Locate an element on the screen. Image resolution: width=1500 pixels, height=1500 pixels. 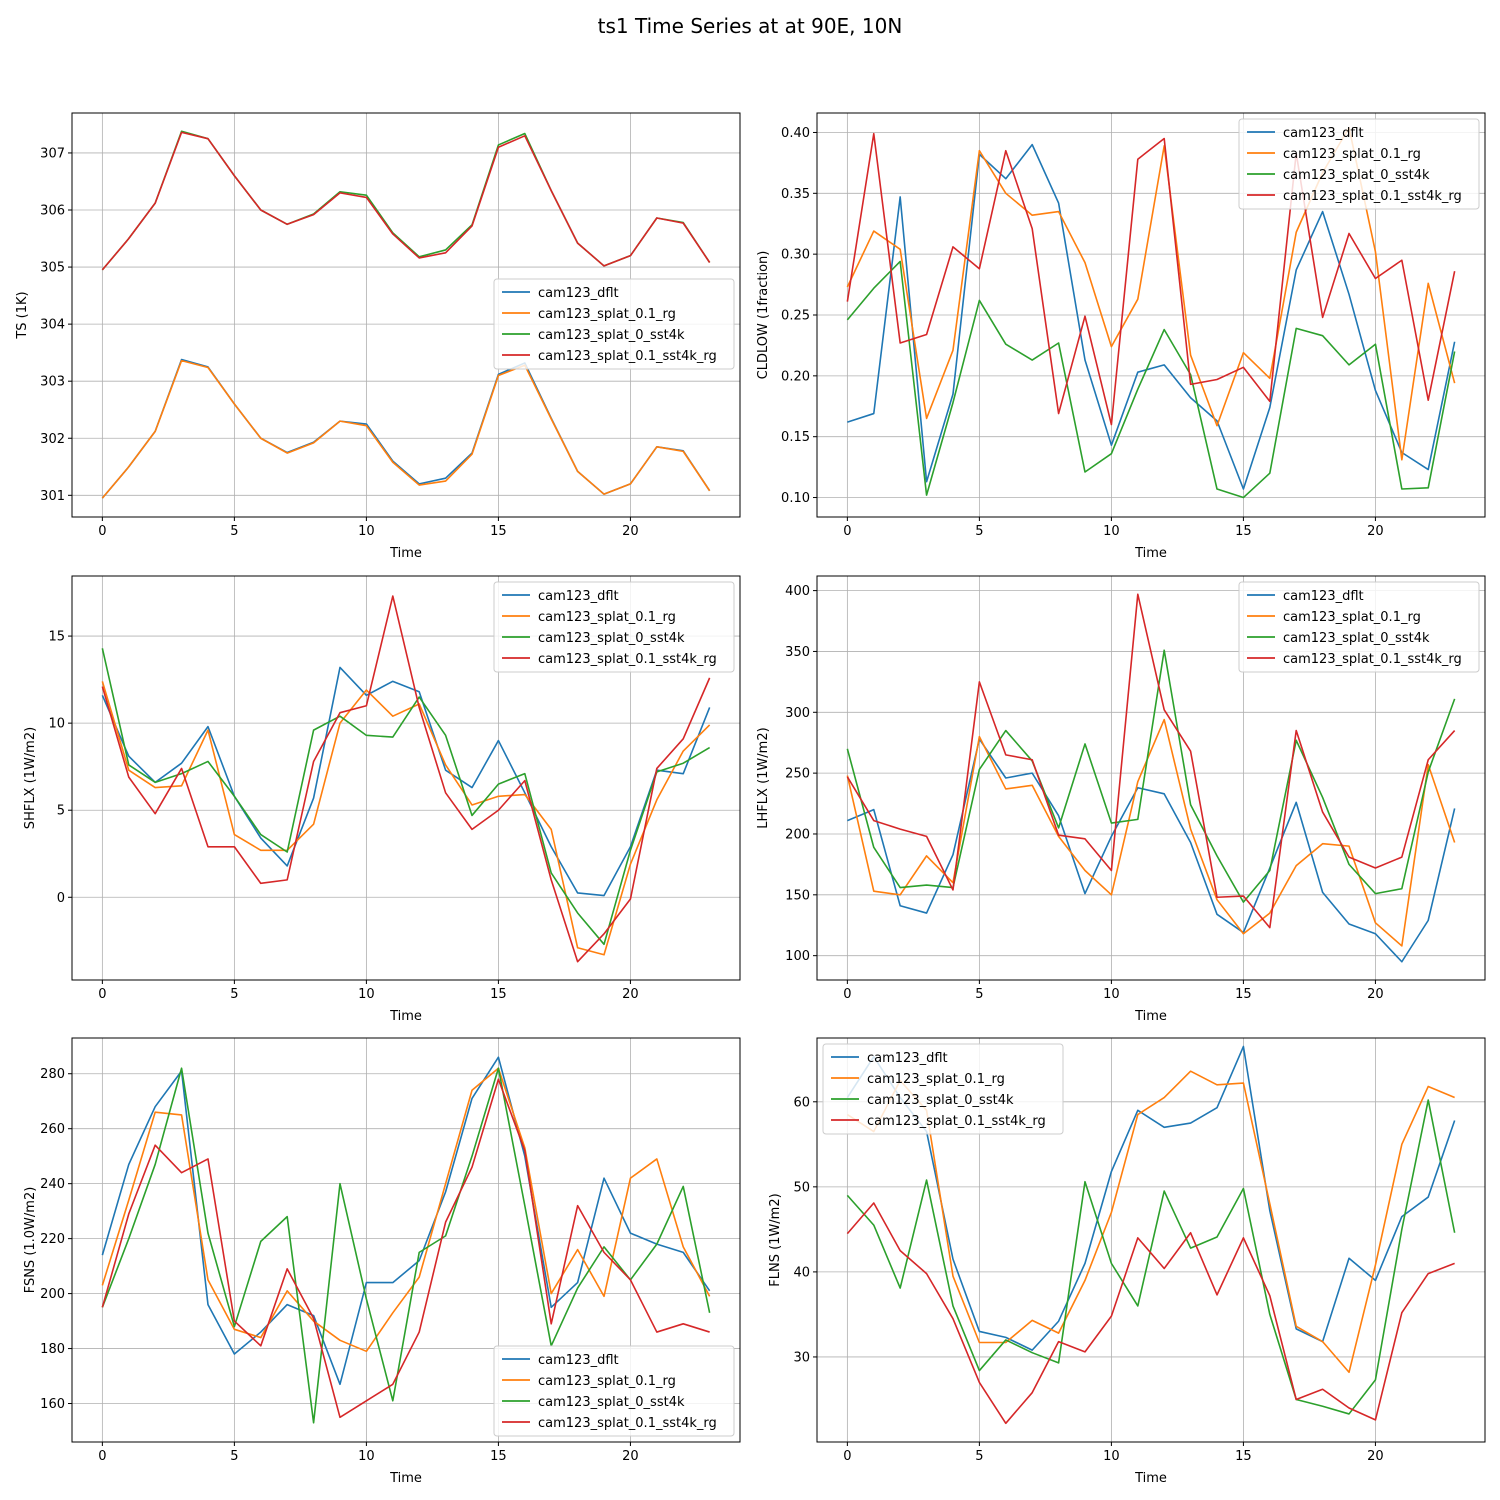
y-tick-label: 15 is located at coordinates (56, 637).